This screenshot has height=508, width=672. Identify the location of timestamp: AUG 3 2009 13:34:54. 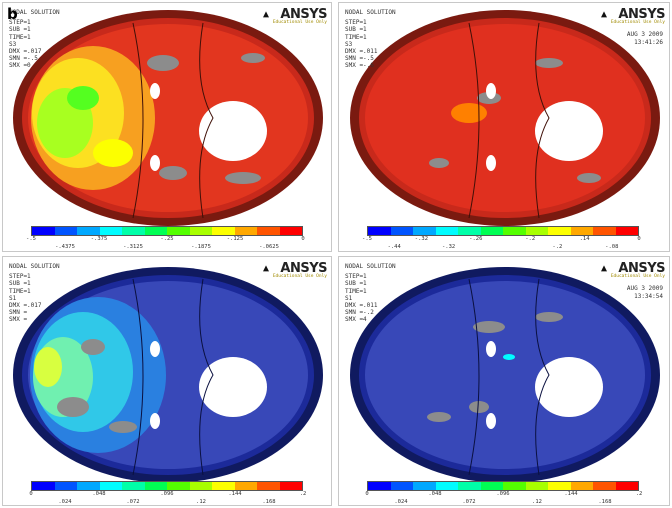
(645, 292).